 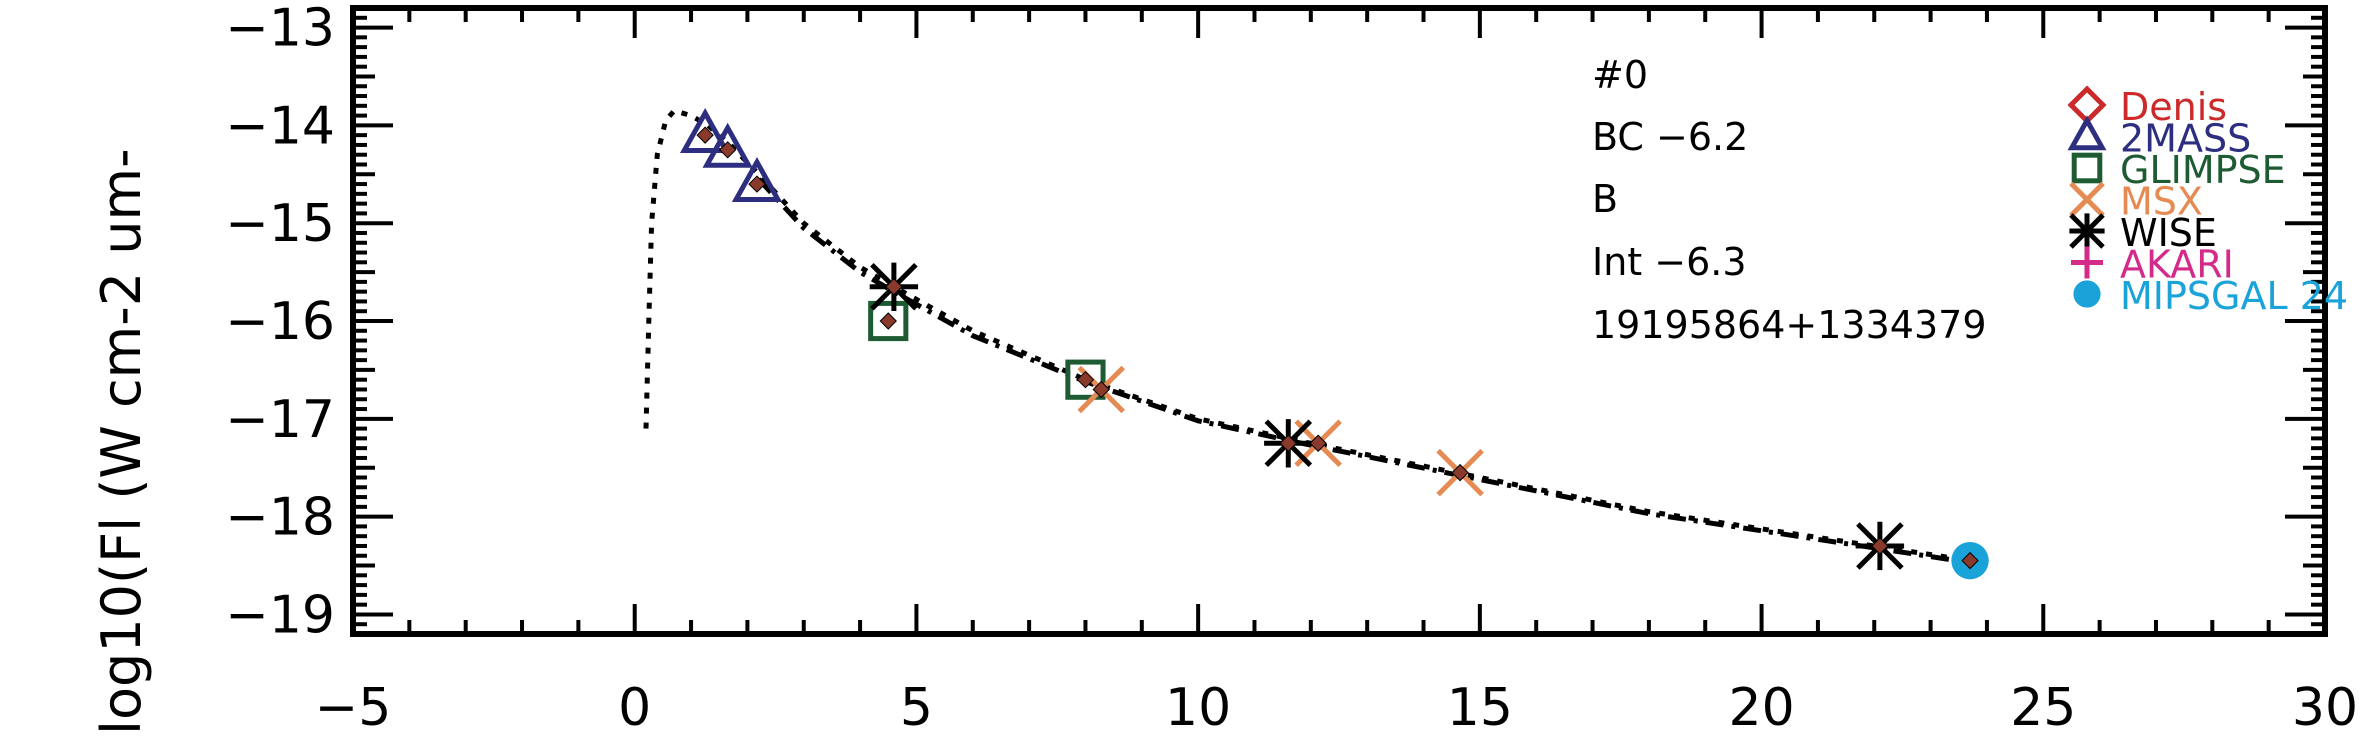 I want to click on legend-akari-label: AKARI, so click(x=2177, y=265).